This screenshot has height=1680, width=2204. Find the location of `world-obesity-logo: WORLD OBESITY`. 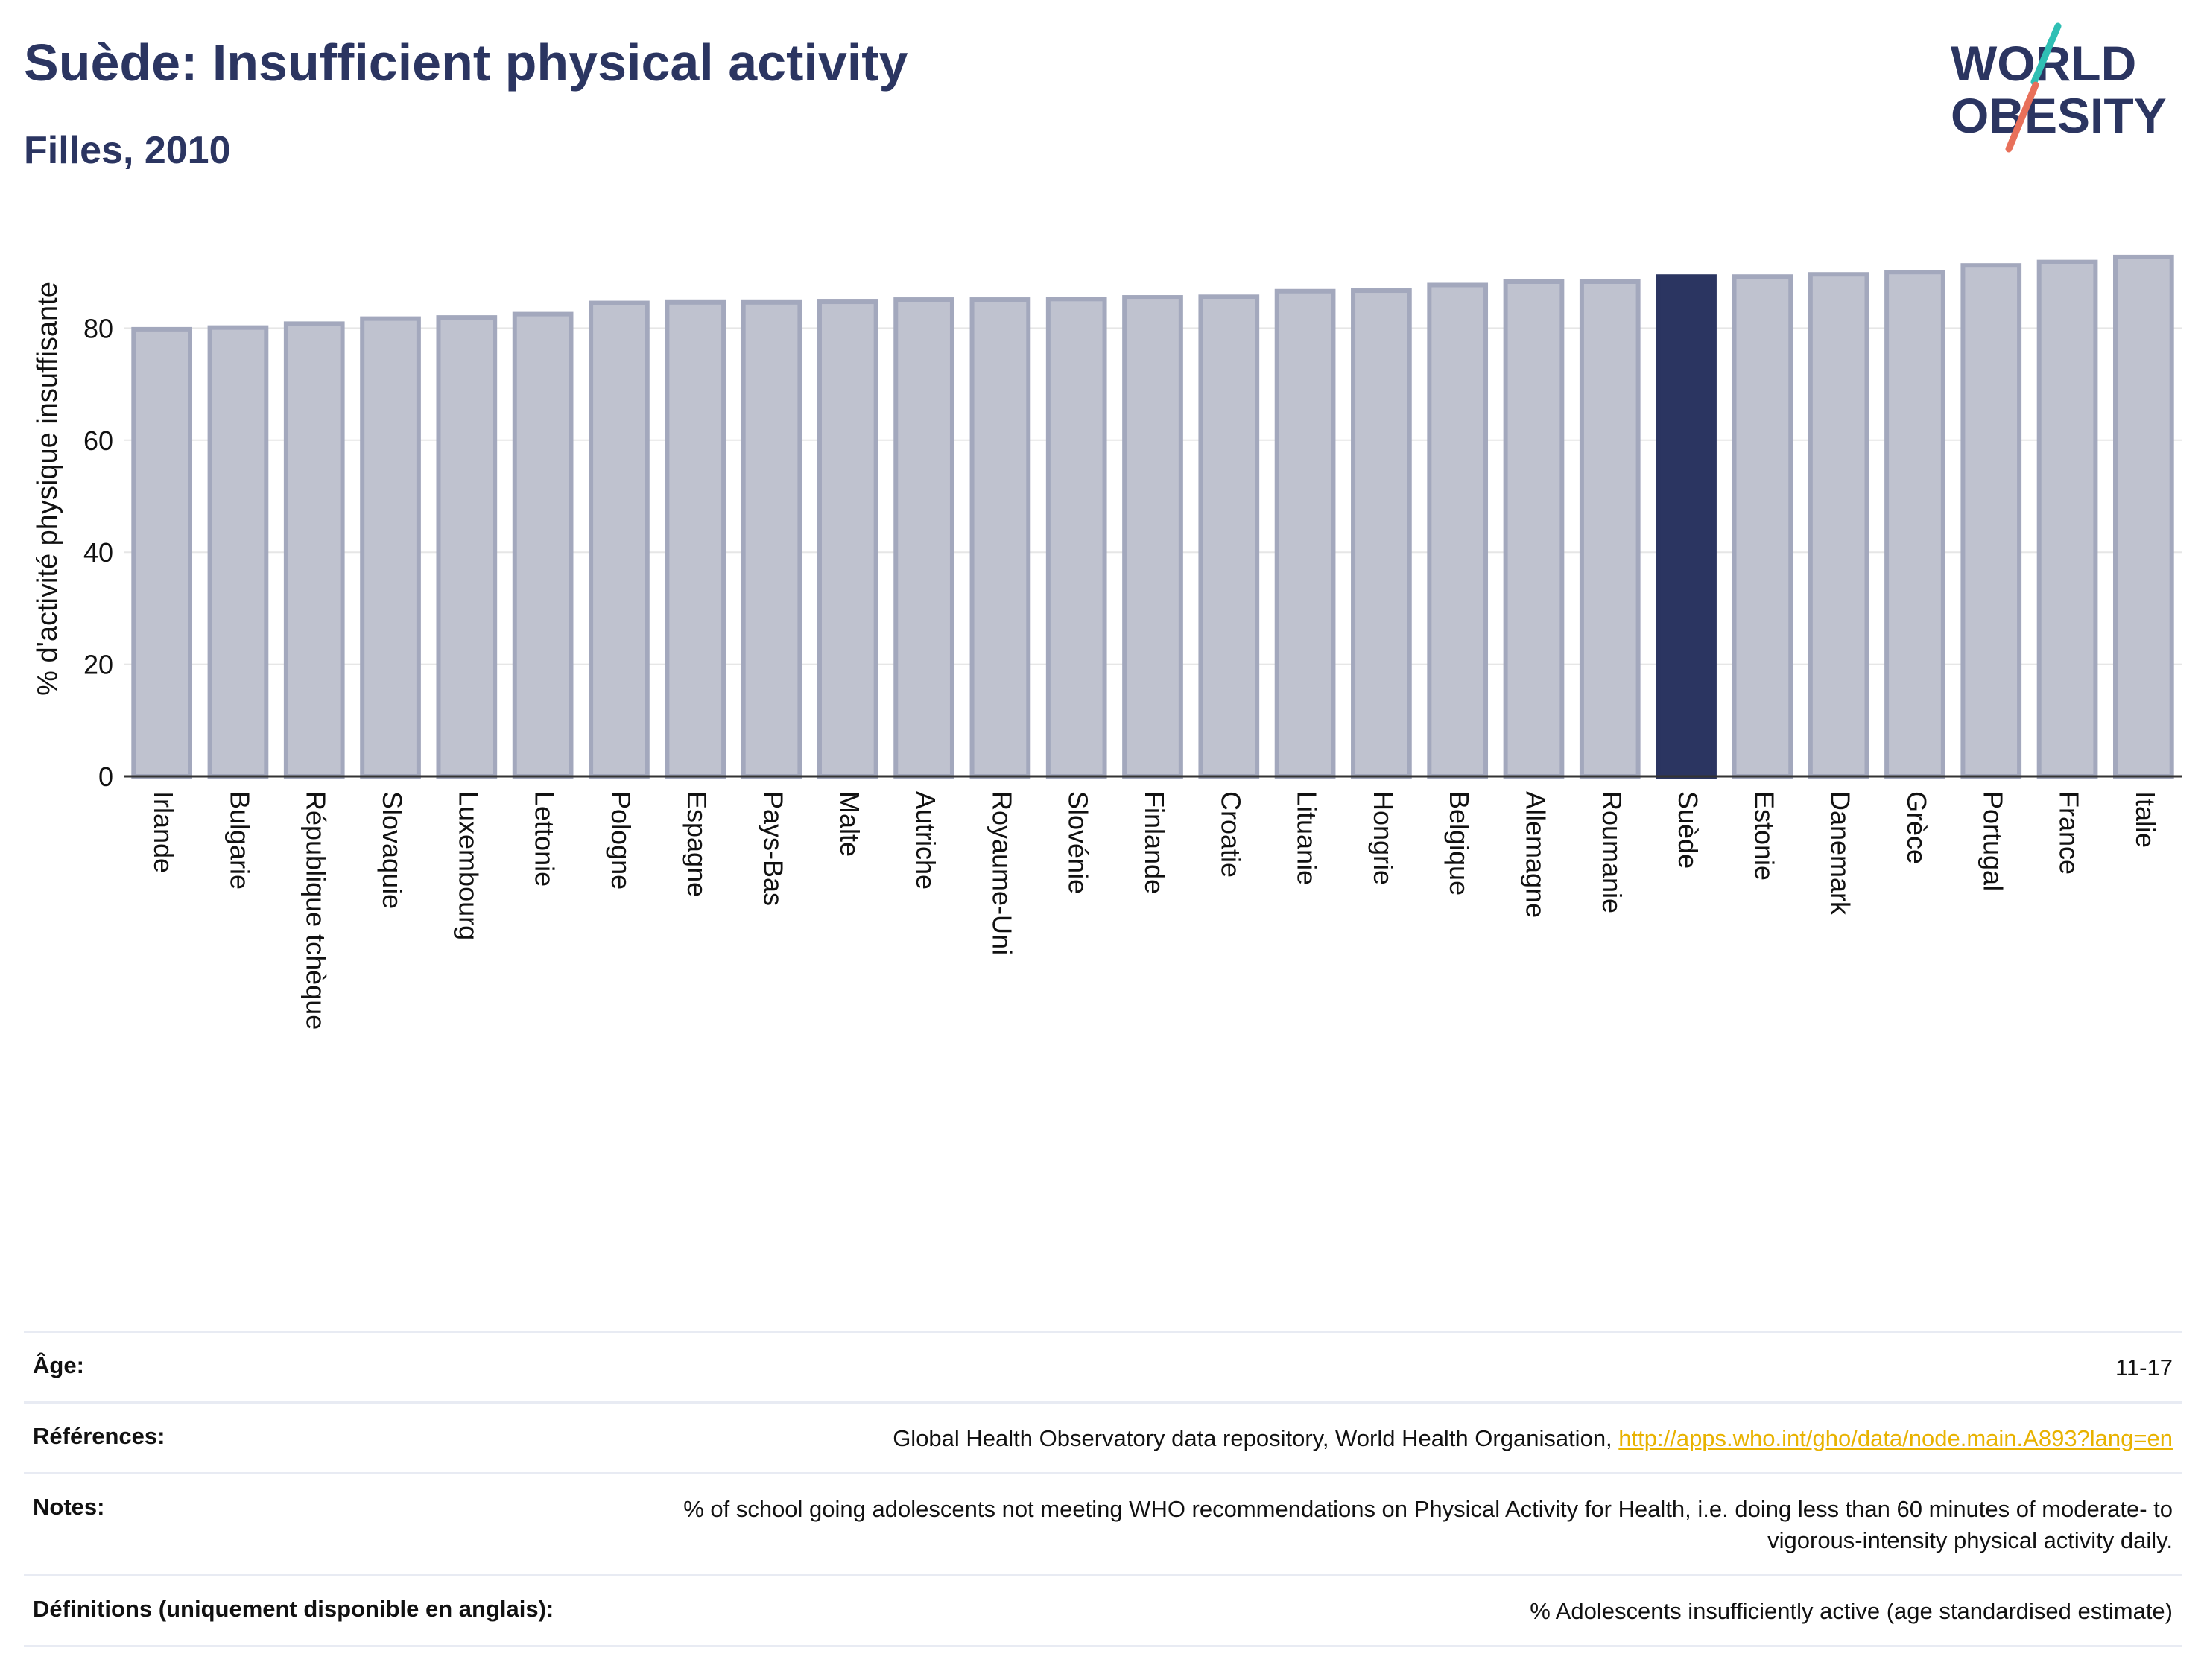

world-obesity-logo: WORLD OBESITY is located at coordinates (2059, 87).